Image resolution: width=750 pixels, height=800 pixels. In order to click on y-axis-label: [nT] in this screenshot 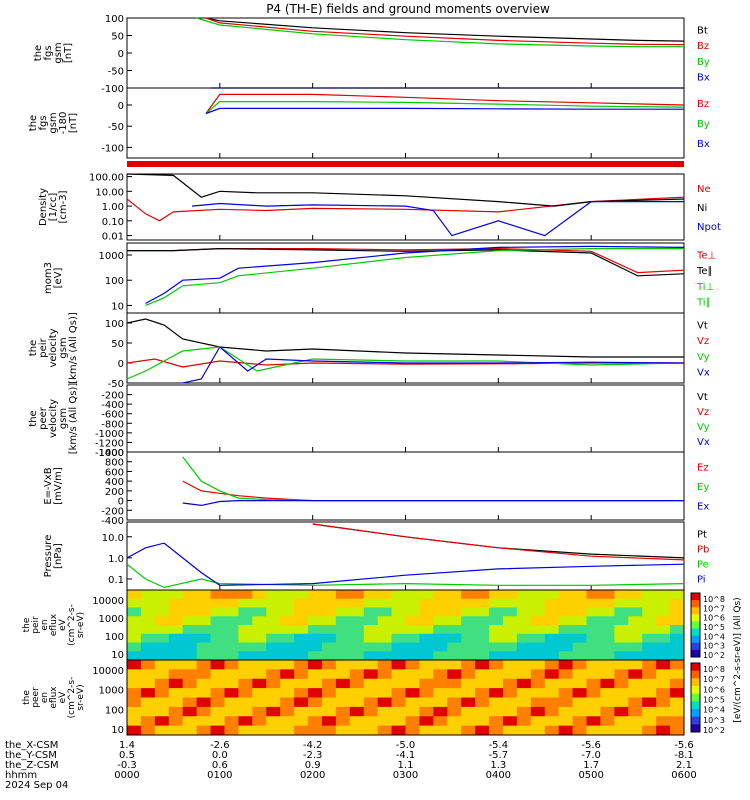, I will do `click(73, 123)`.